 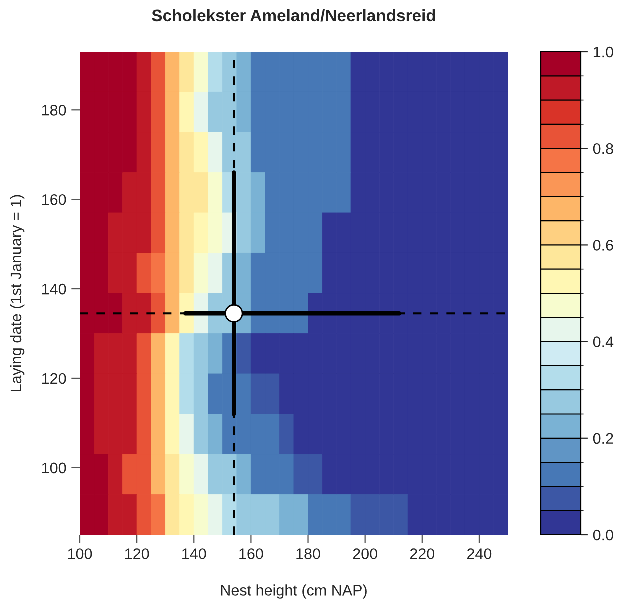 I want to click on x-tick-label: 100, so click(x=80, y=554).